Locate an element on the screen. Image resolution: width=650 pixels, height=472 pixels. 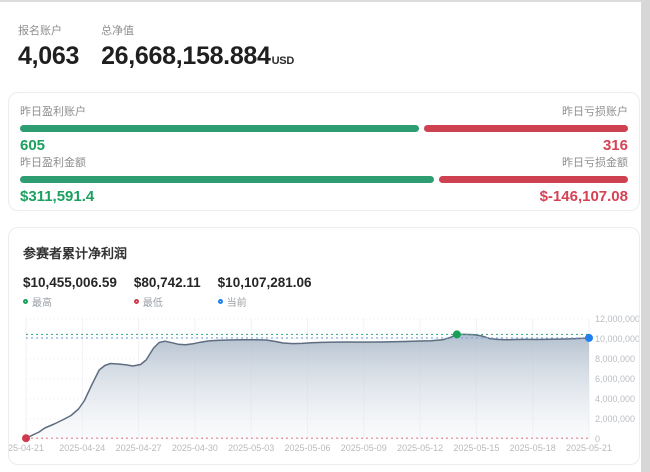
stat-high-legend: 最高 is located at coordinates (70, 301).